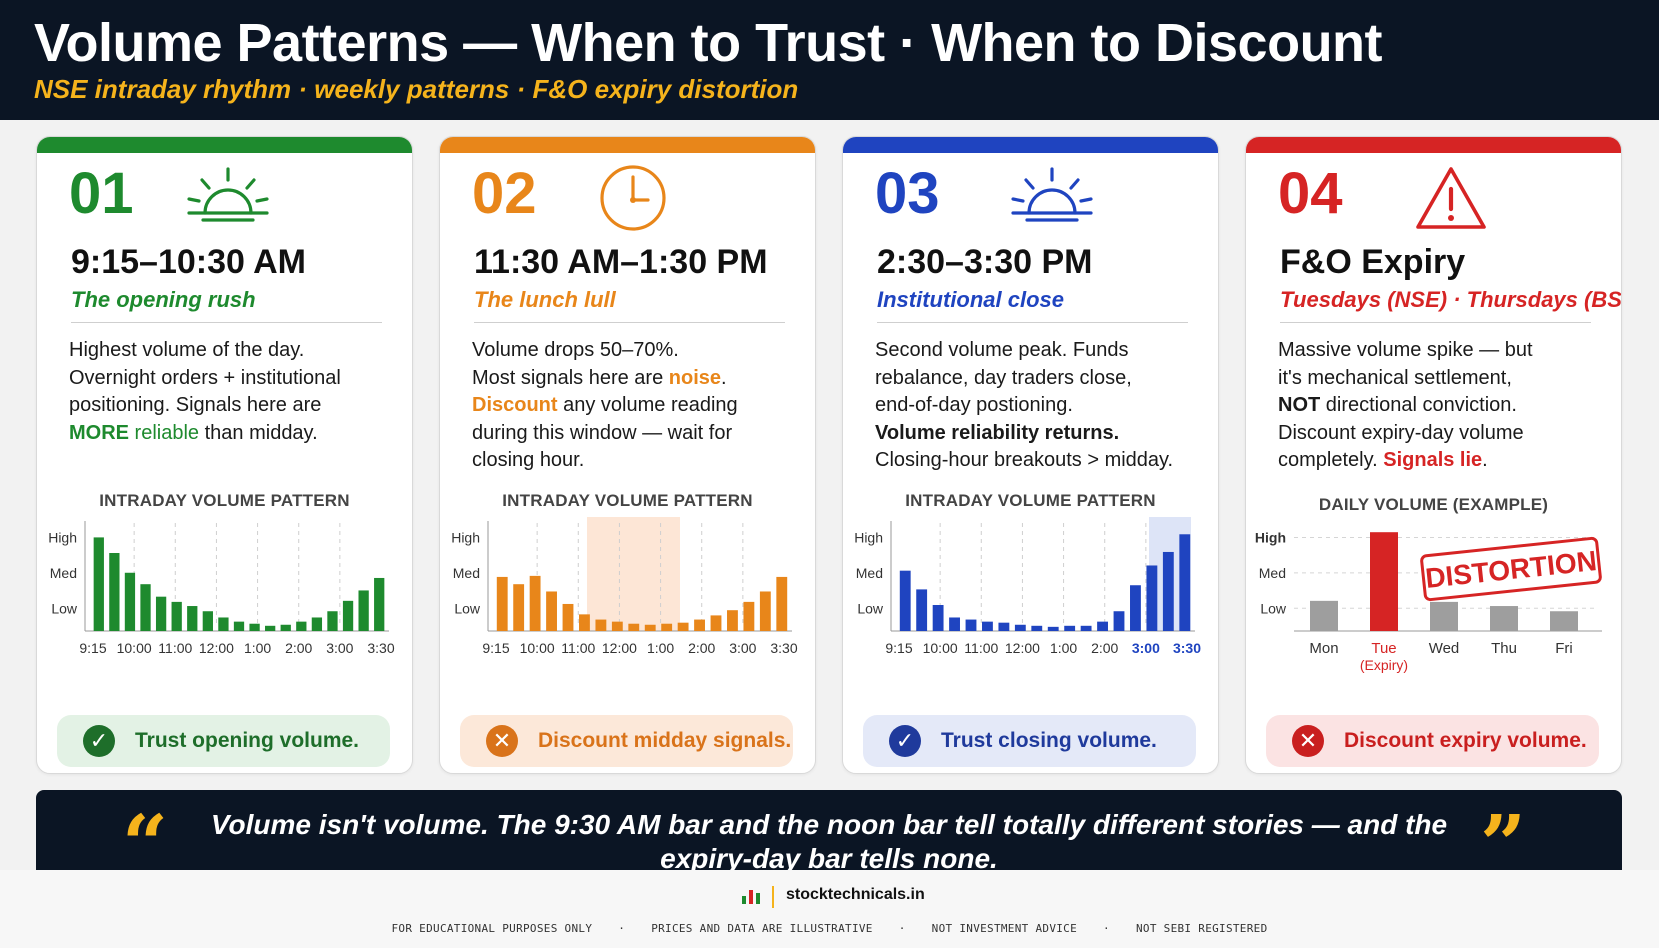 The image size is (1659, 948). Describe the element at coordinates (1451, 299) in the screenshot. I see `card-tagline: Tuesdays (NSE) · Thursdays (BSE)` at that location.